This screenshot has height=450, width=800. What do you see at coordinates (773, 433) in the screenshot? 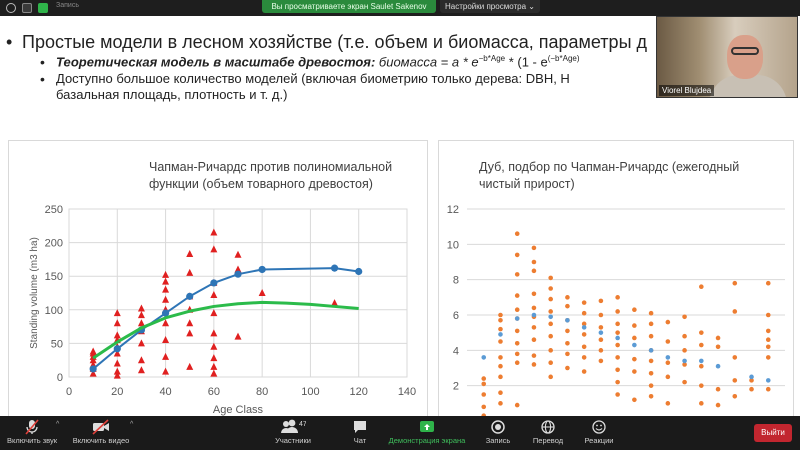
I see `leave-button: Выйти` at bounding box center [773, 433].